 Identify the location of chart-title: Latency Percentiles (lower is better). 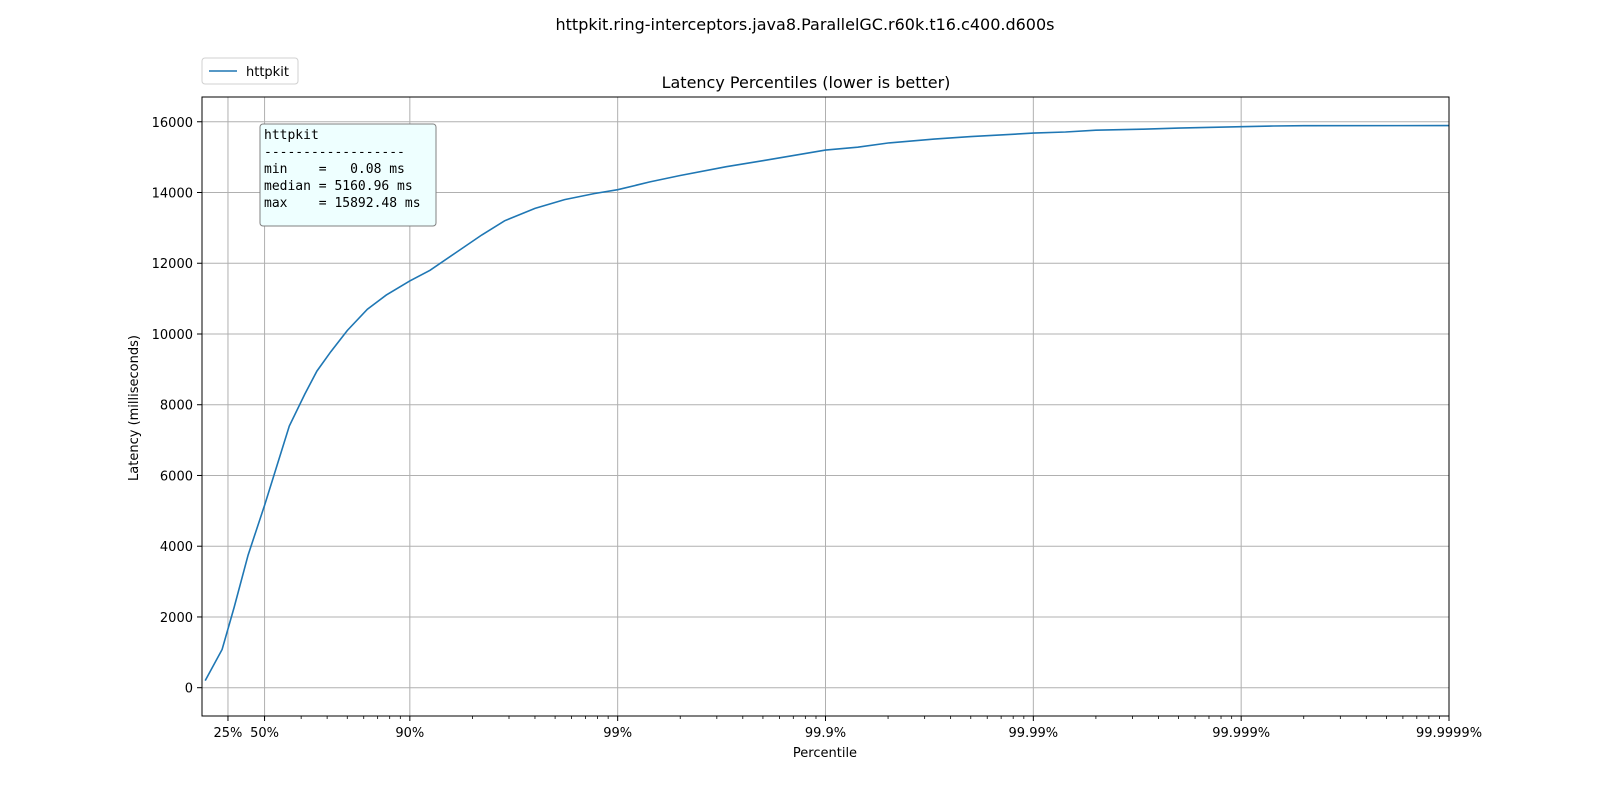
(806, 82).